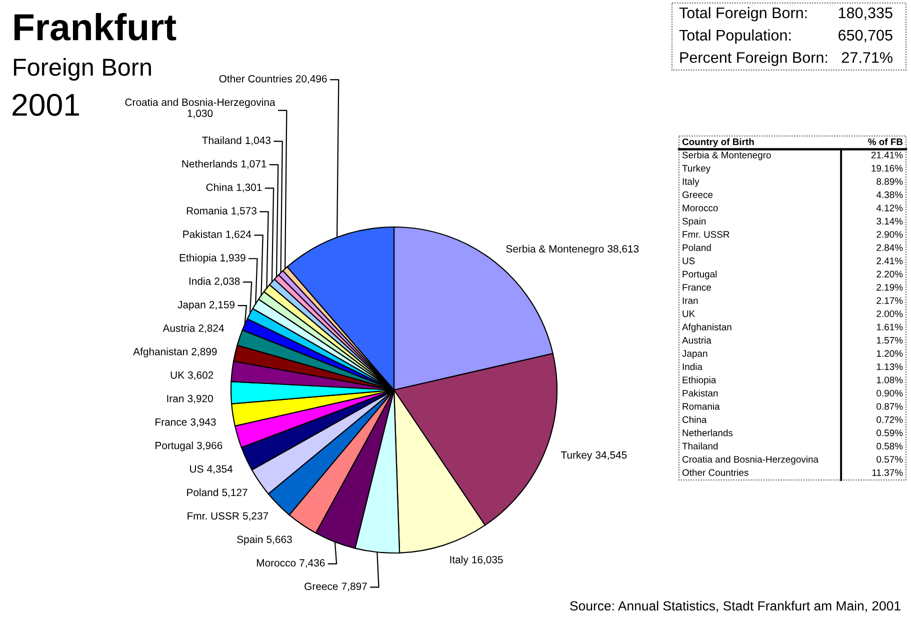 The width and height of the screenshot is (911, 623). I want to click on slice-label: India, so click(200, 281).